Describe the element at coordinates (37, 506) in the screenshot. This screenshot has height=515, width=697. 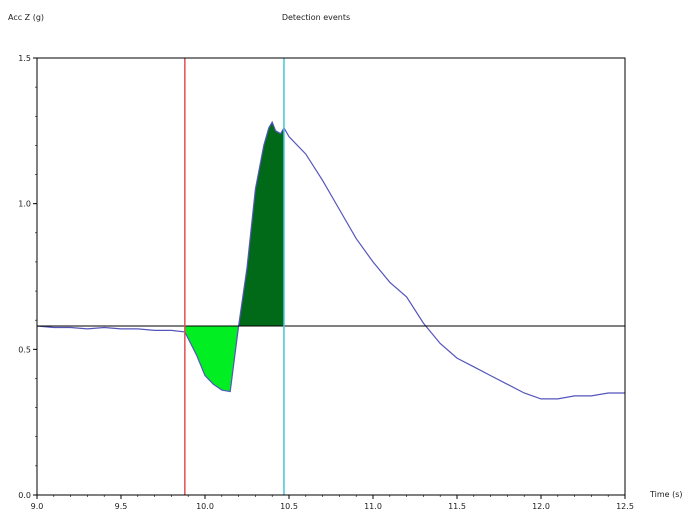
I see `x-tick-label: 9.0` at that location.